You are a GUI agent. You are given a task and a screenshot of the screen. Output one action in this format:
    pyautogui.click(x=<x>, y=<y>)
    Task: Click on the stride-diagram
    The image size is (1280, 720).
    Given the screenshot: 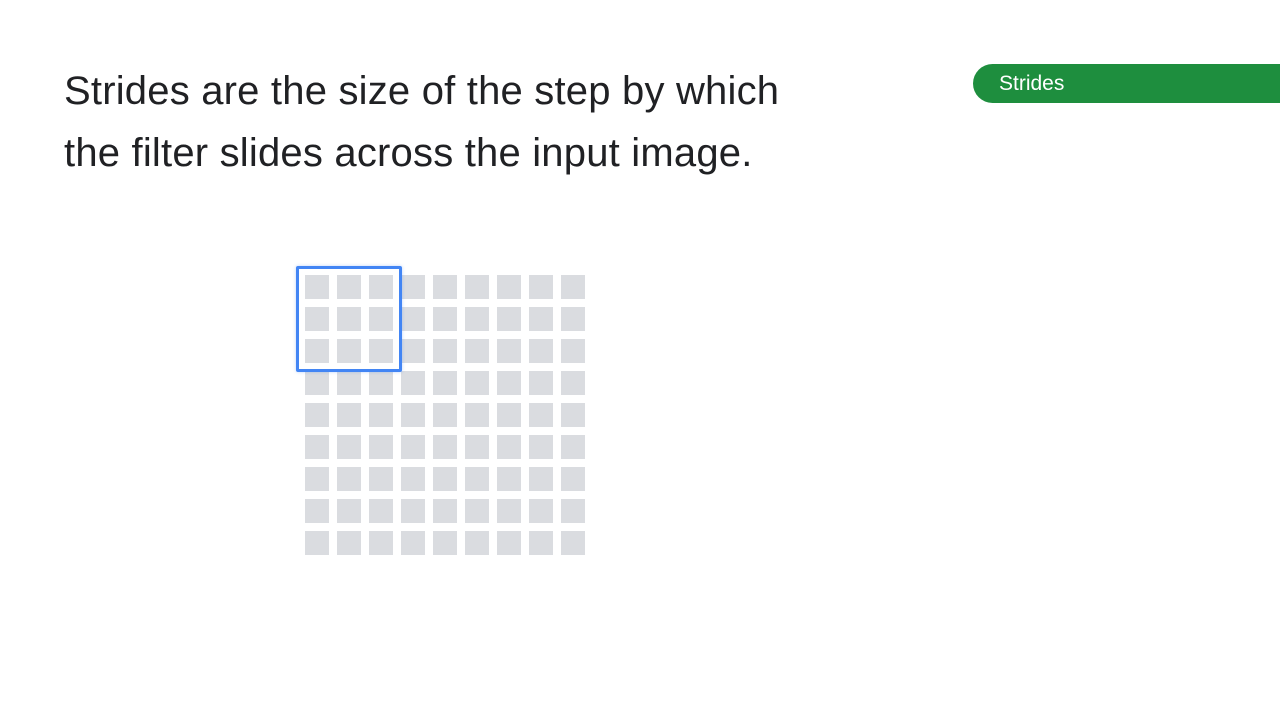 What is the action you would take?
    pyautogui.click(x=442, y=412)
    